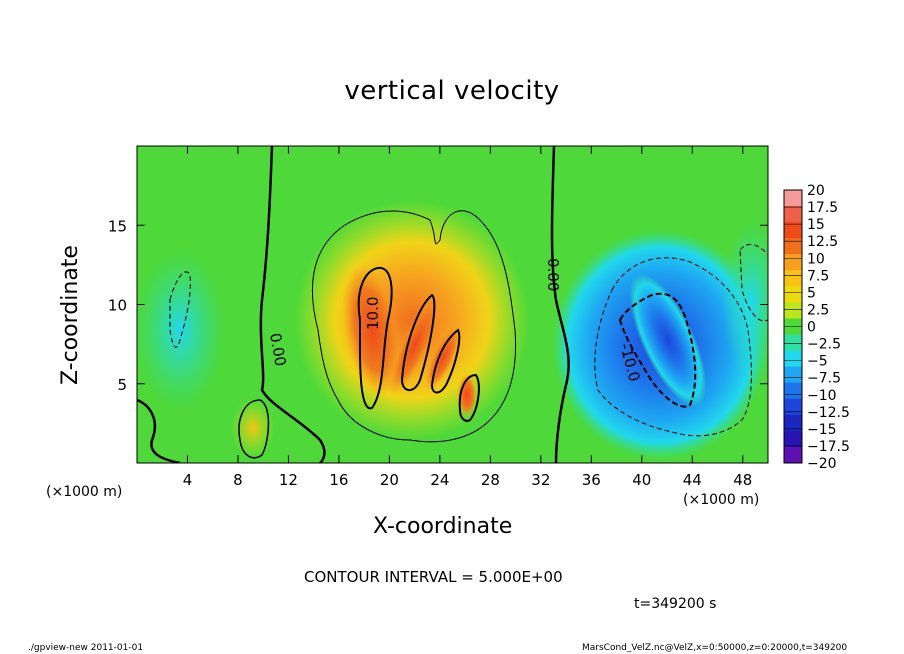 The image size is (904, 654). I want to click on right-cyan-patch, so click(745, 300).